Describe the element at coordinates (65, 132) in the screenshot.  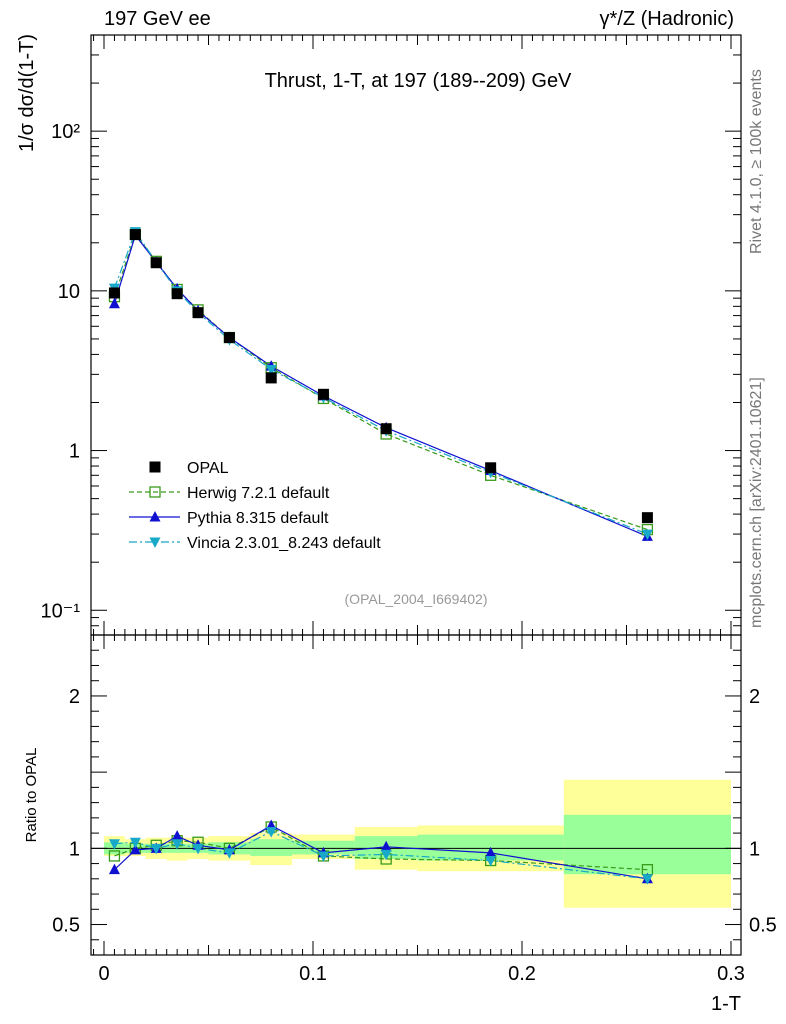
I see `y-tick-label: 10²` at that location.